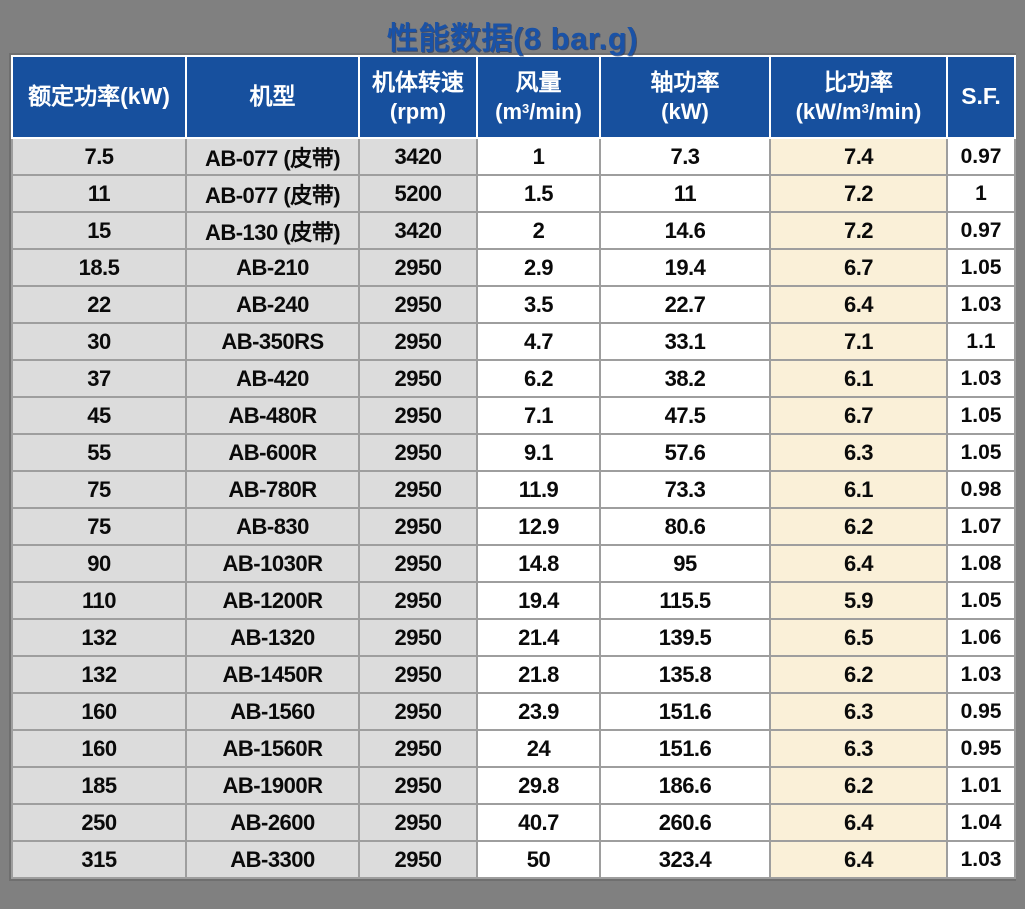 The width and height of the screenshot is (1025, 909). What do you see at coordinates (858, 267) in the screenshot?
I see `cell-specific-power: 6.7` at bounding box center [858, 267].